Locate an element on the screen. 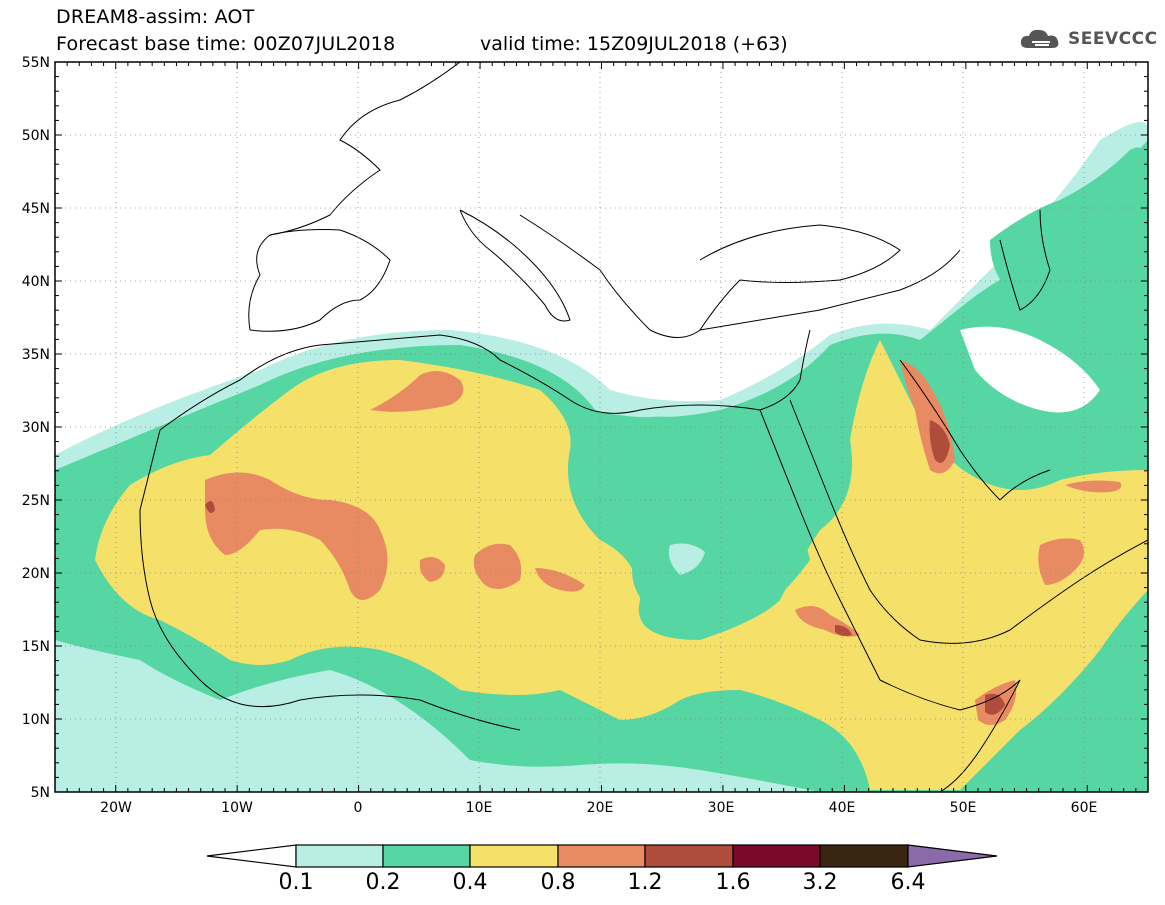 The image size is (1165, 905). map-title: DREAM8-assim: AOT is located at coordinates (155, 17).